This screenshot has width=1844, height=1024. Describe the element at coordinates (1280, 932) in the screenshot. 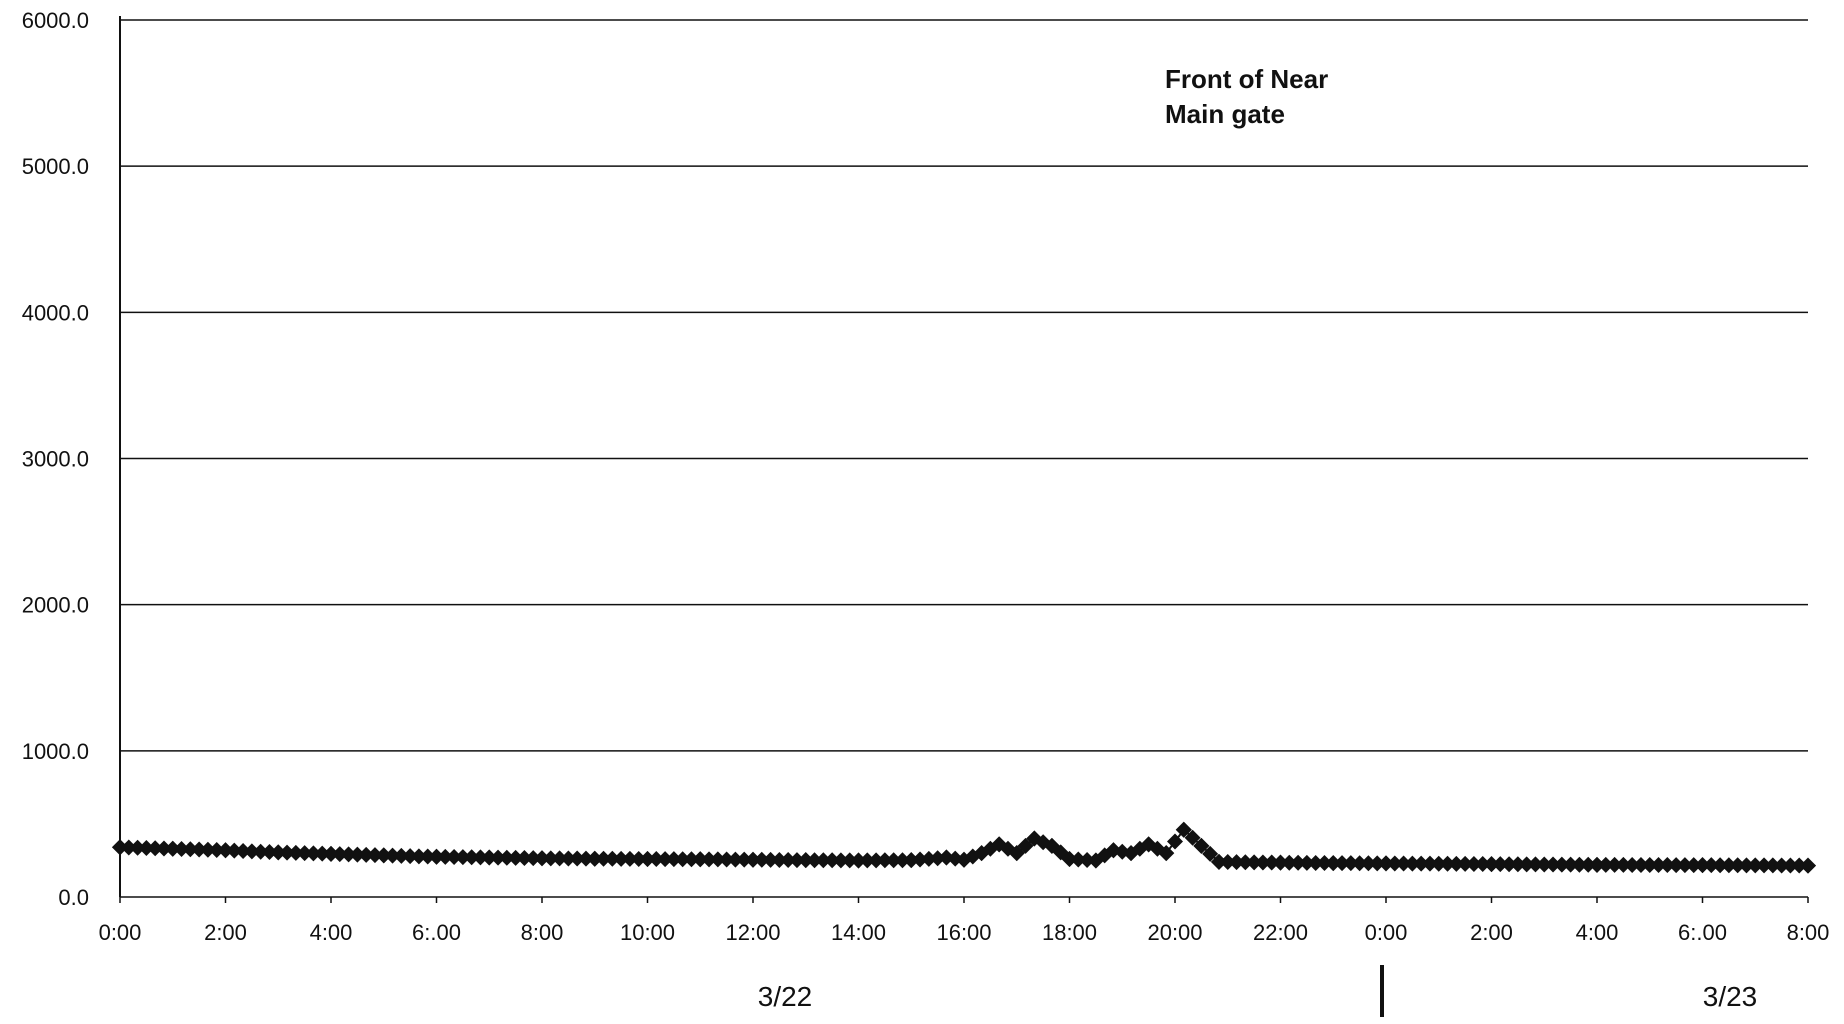

I see `x-tick-label: 22:00` at that location.